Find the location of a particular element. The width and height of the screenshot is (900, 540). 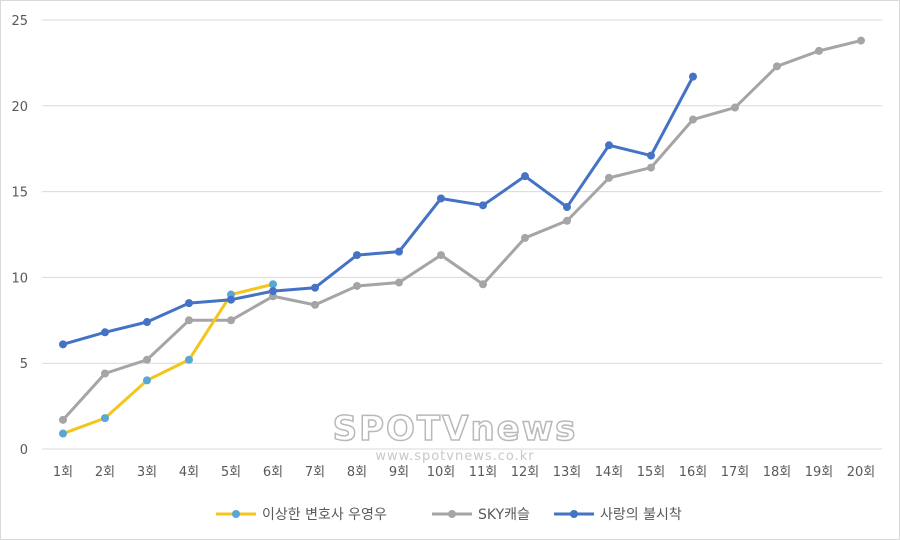

watermark-logo: SPOTVnews is located at coordinates (455, 429).